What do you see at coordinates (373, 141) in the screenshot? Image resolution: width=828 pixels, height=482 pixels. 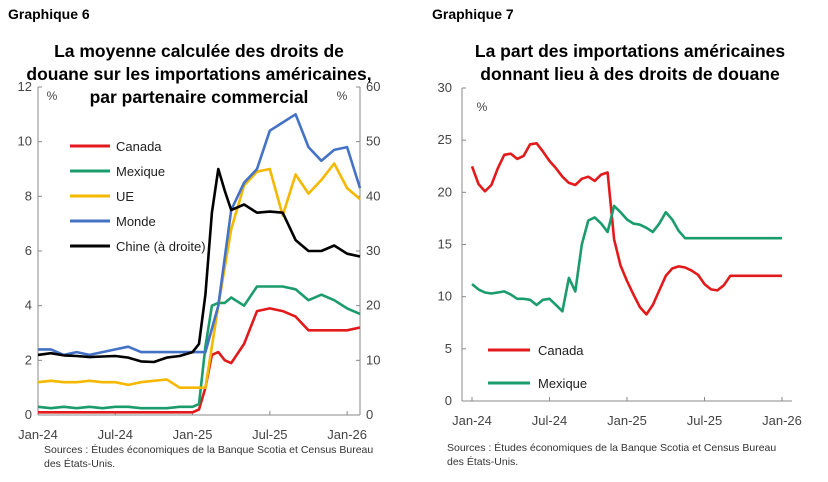 I see `chart1-right-tick-label: 50` at bounding box center [373, 141].